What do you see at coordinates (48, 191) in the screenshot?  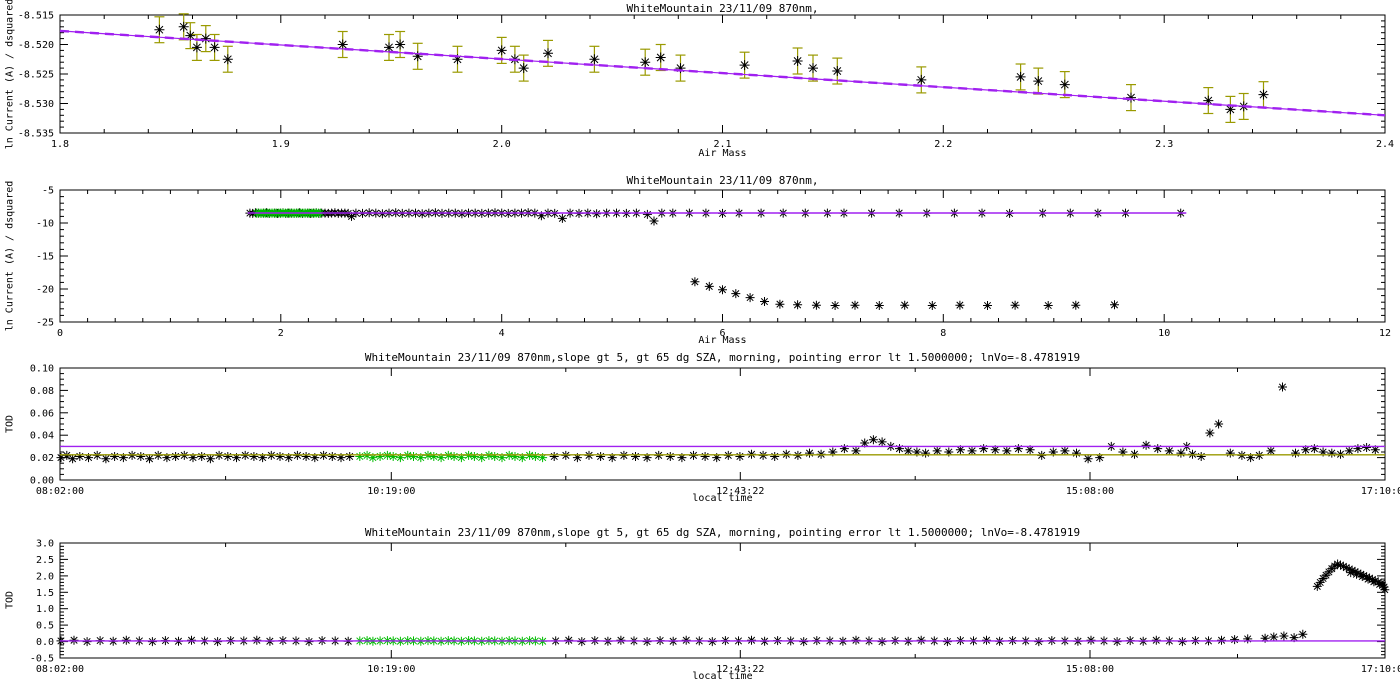 I see `svg-text: -5` at bounding box center [48, 191].